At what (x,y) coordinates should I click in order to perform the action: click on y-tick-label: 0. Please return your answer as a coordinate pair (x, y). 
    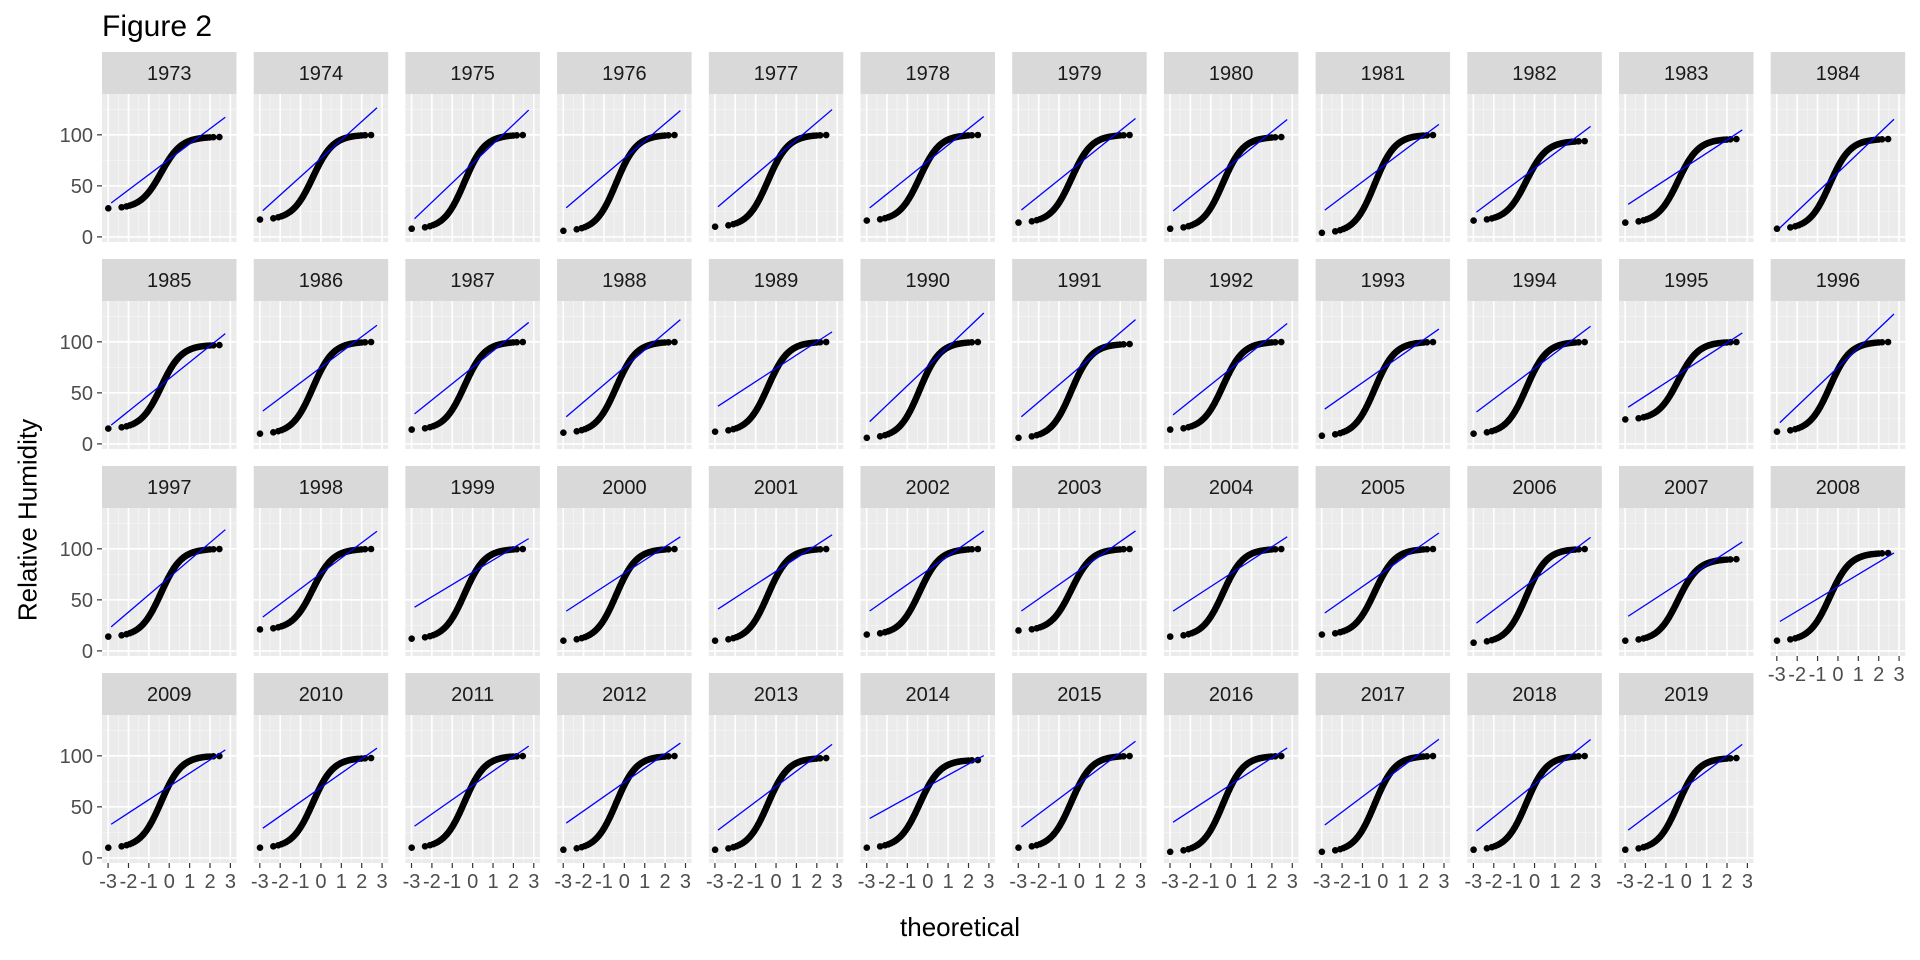
    Looking at the image, I should click on (87, 652).